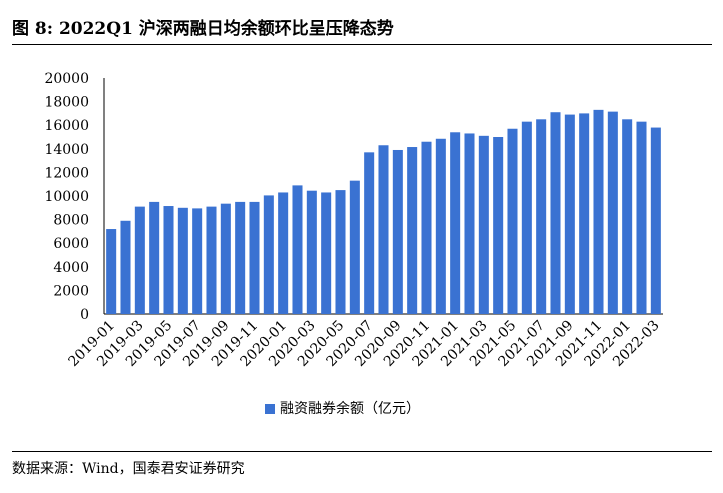  What do you see at coordinates (84, 315) in the screenshot?
I see `y-tick-label: 0` at bounding box center [84, 315].